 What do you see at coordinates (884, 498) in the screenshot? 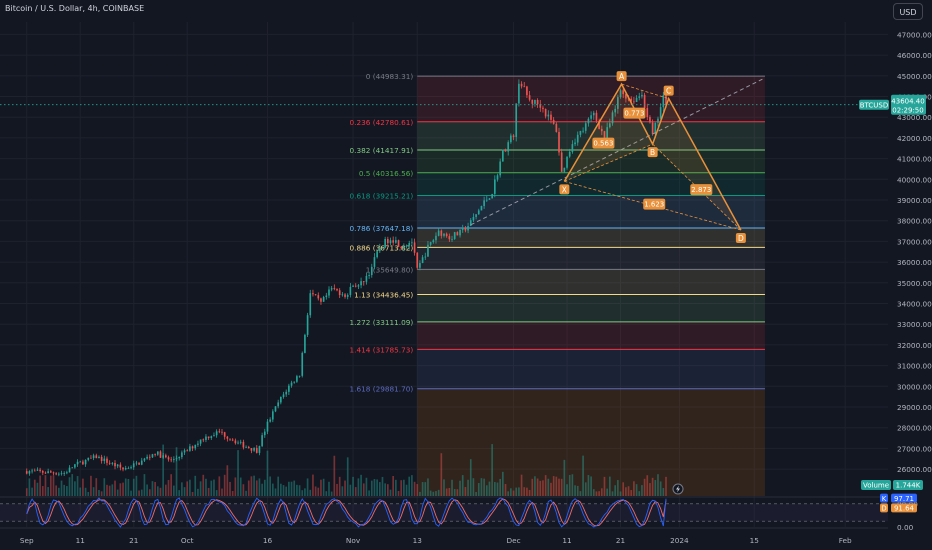
I see `stoch-k-tag-bg` at bounding box center [884, 498].